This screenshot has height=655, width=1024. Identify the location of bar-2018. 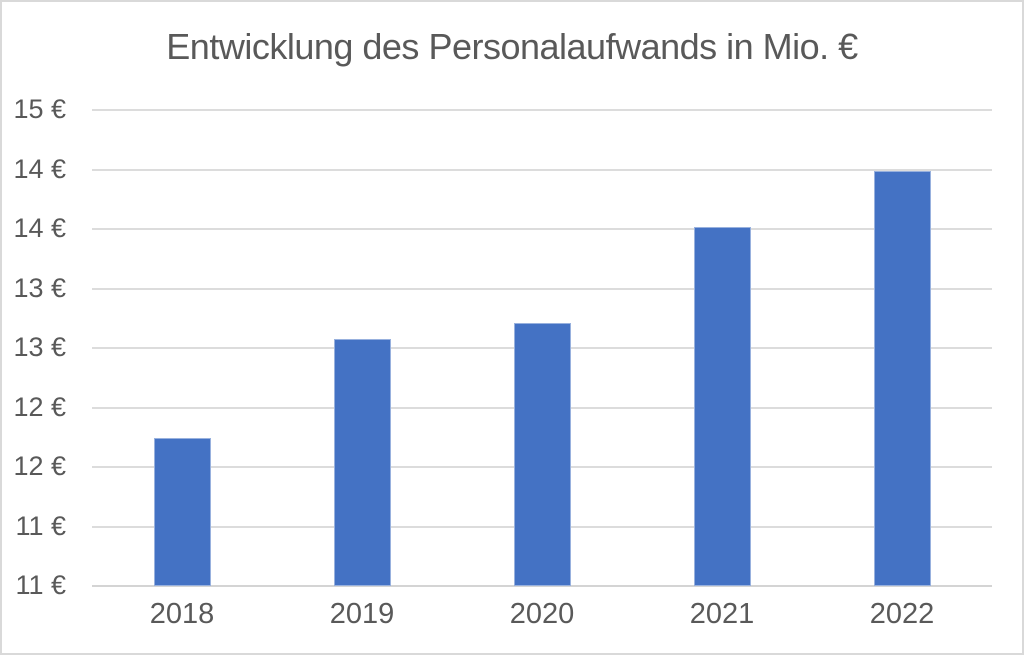
(182, 512).